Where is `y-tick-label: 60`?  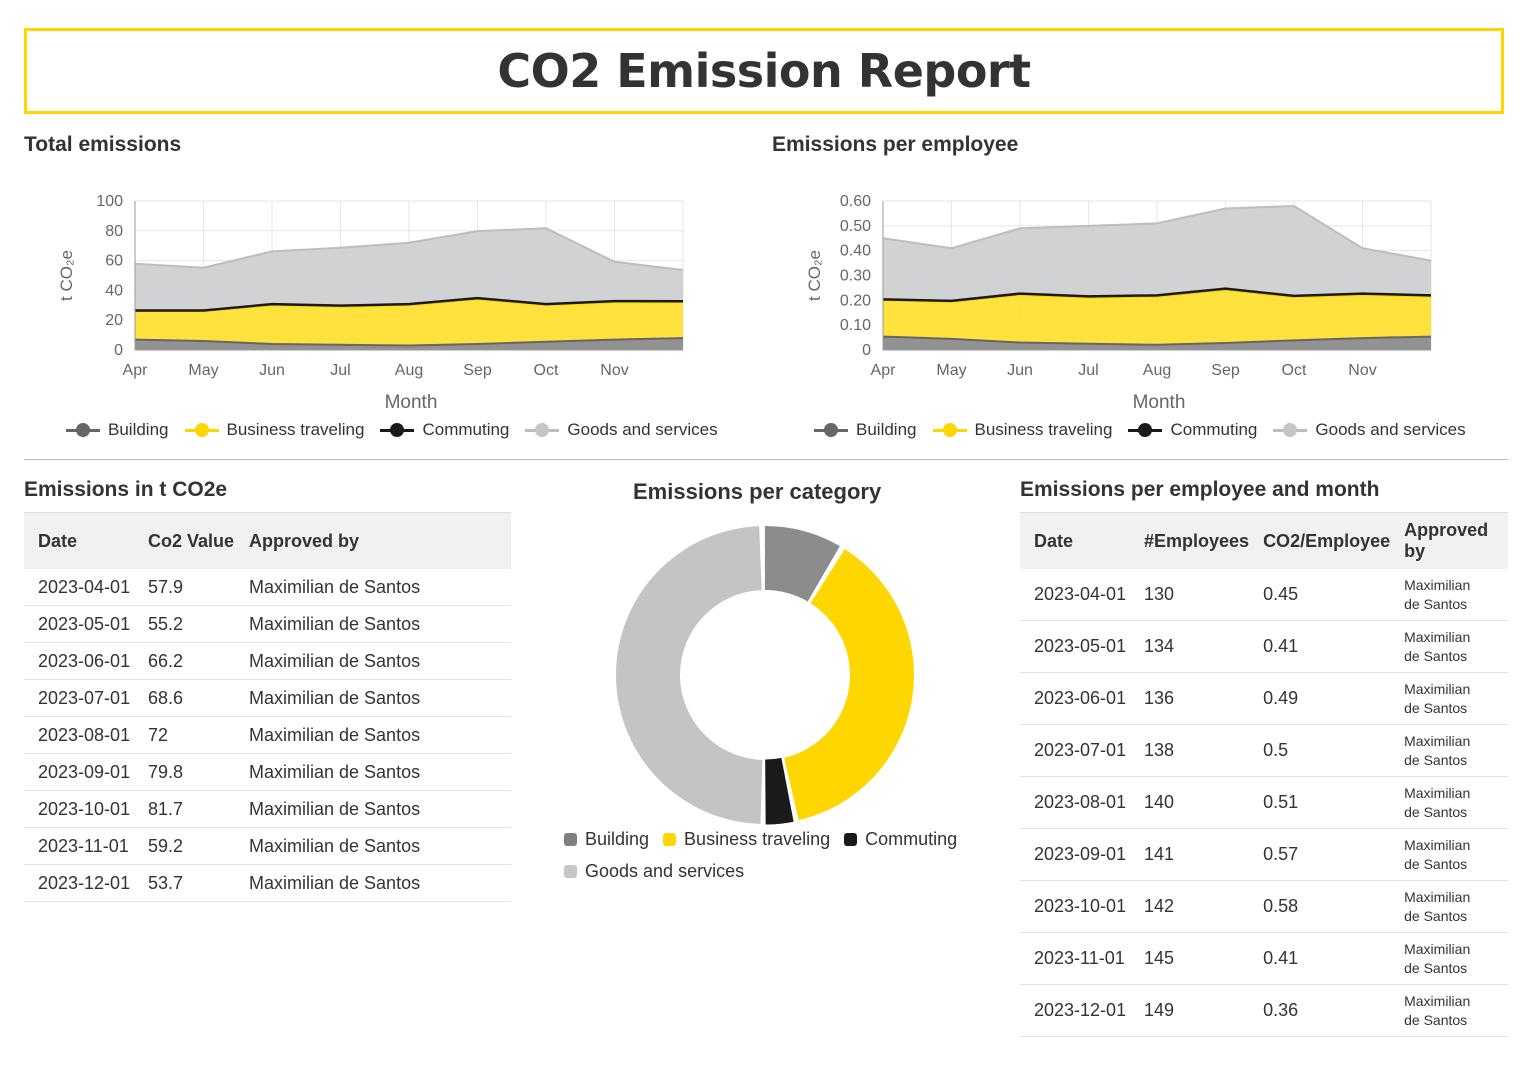
y-tick-label: 60 is located at coordinates (114, 261).